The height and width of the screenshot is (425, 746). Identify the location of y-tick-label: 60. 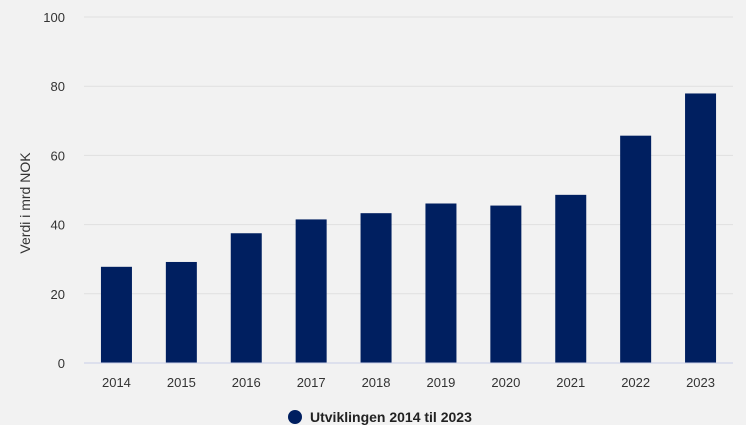
(58, 155).